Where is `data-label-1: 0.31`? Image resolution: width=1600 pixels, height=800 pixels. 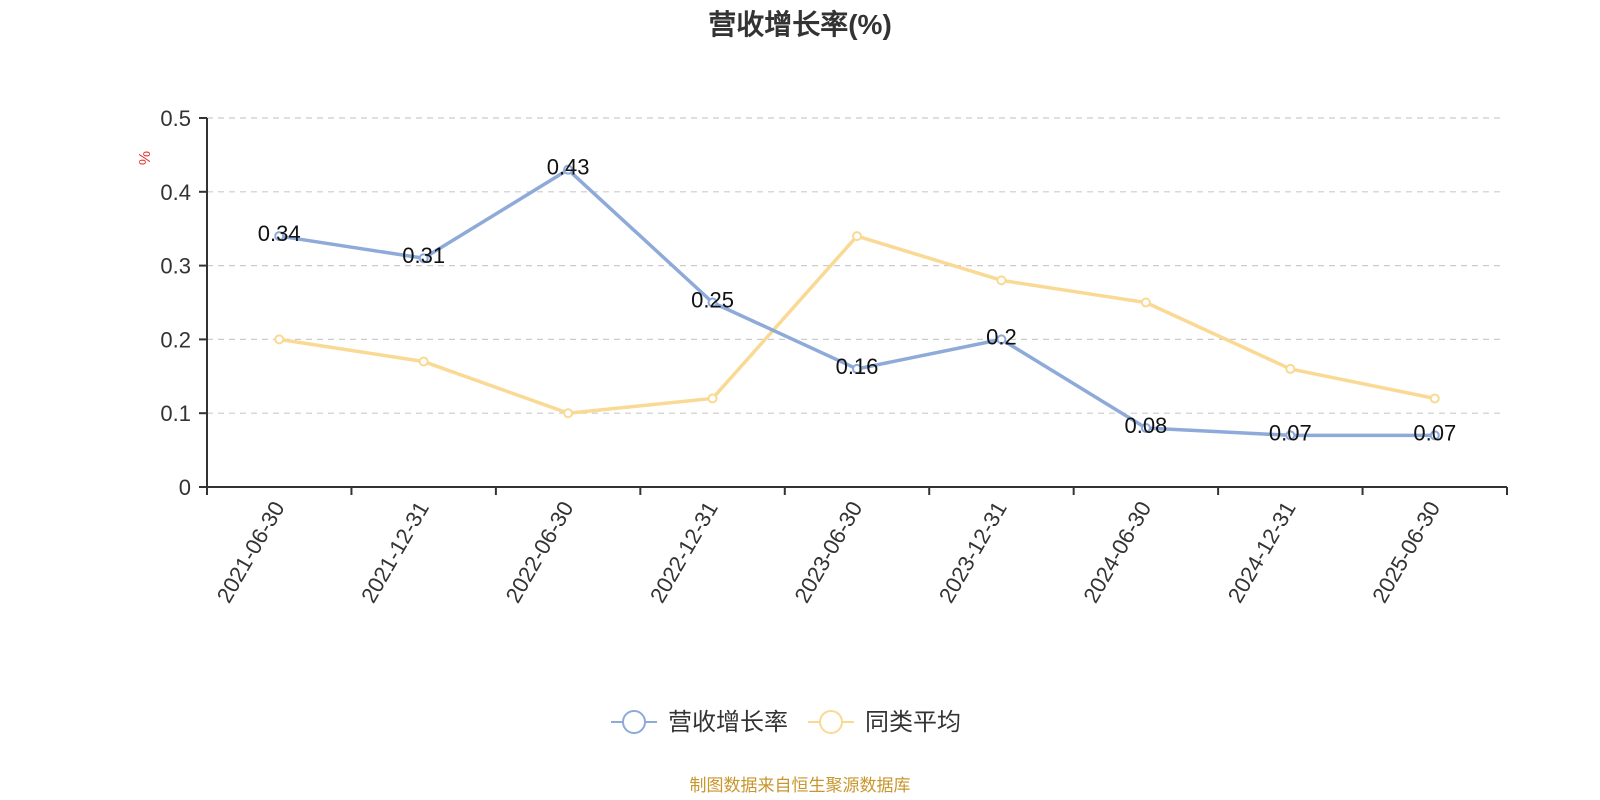 data-label-1: 0.31 is located at coordinates (423, 255).